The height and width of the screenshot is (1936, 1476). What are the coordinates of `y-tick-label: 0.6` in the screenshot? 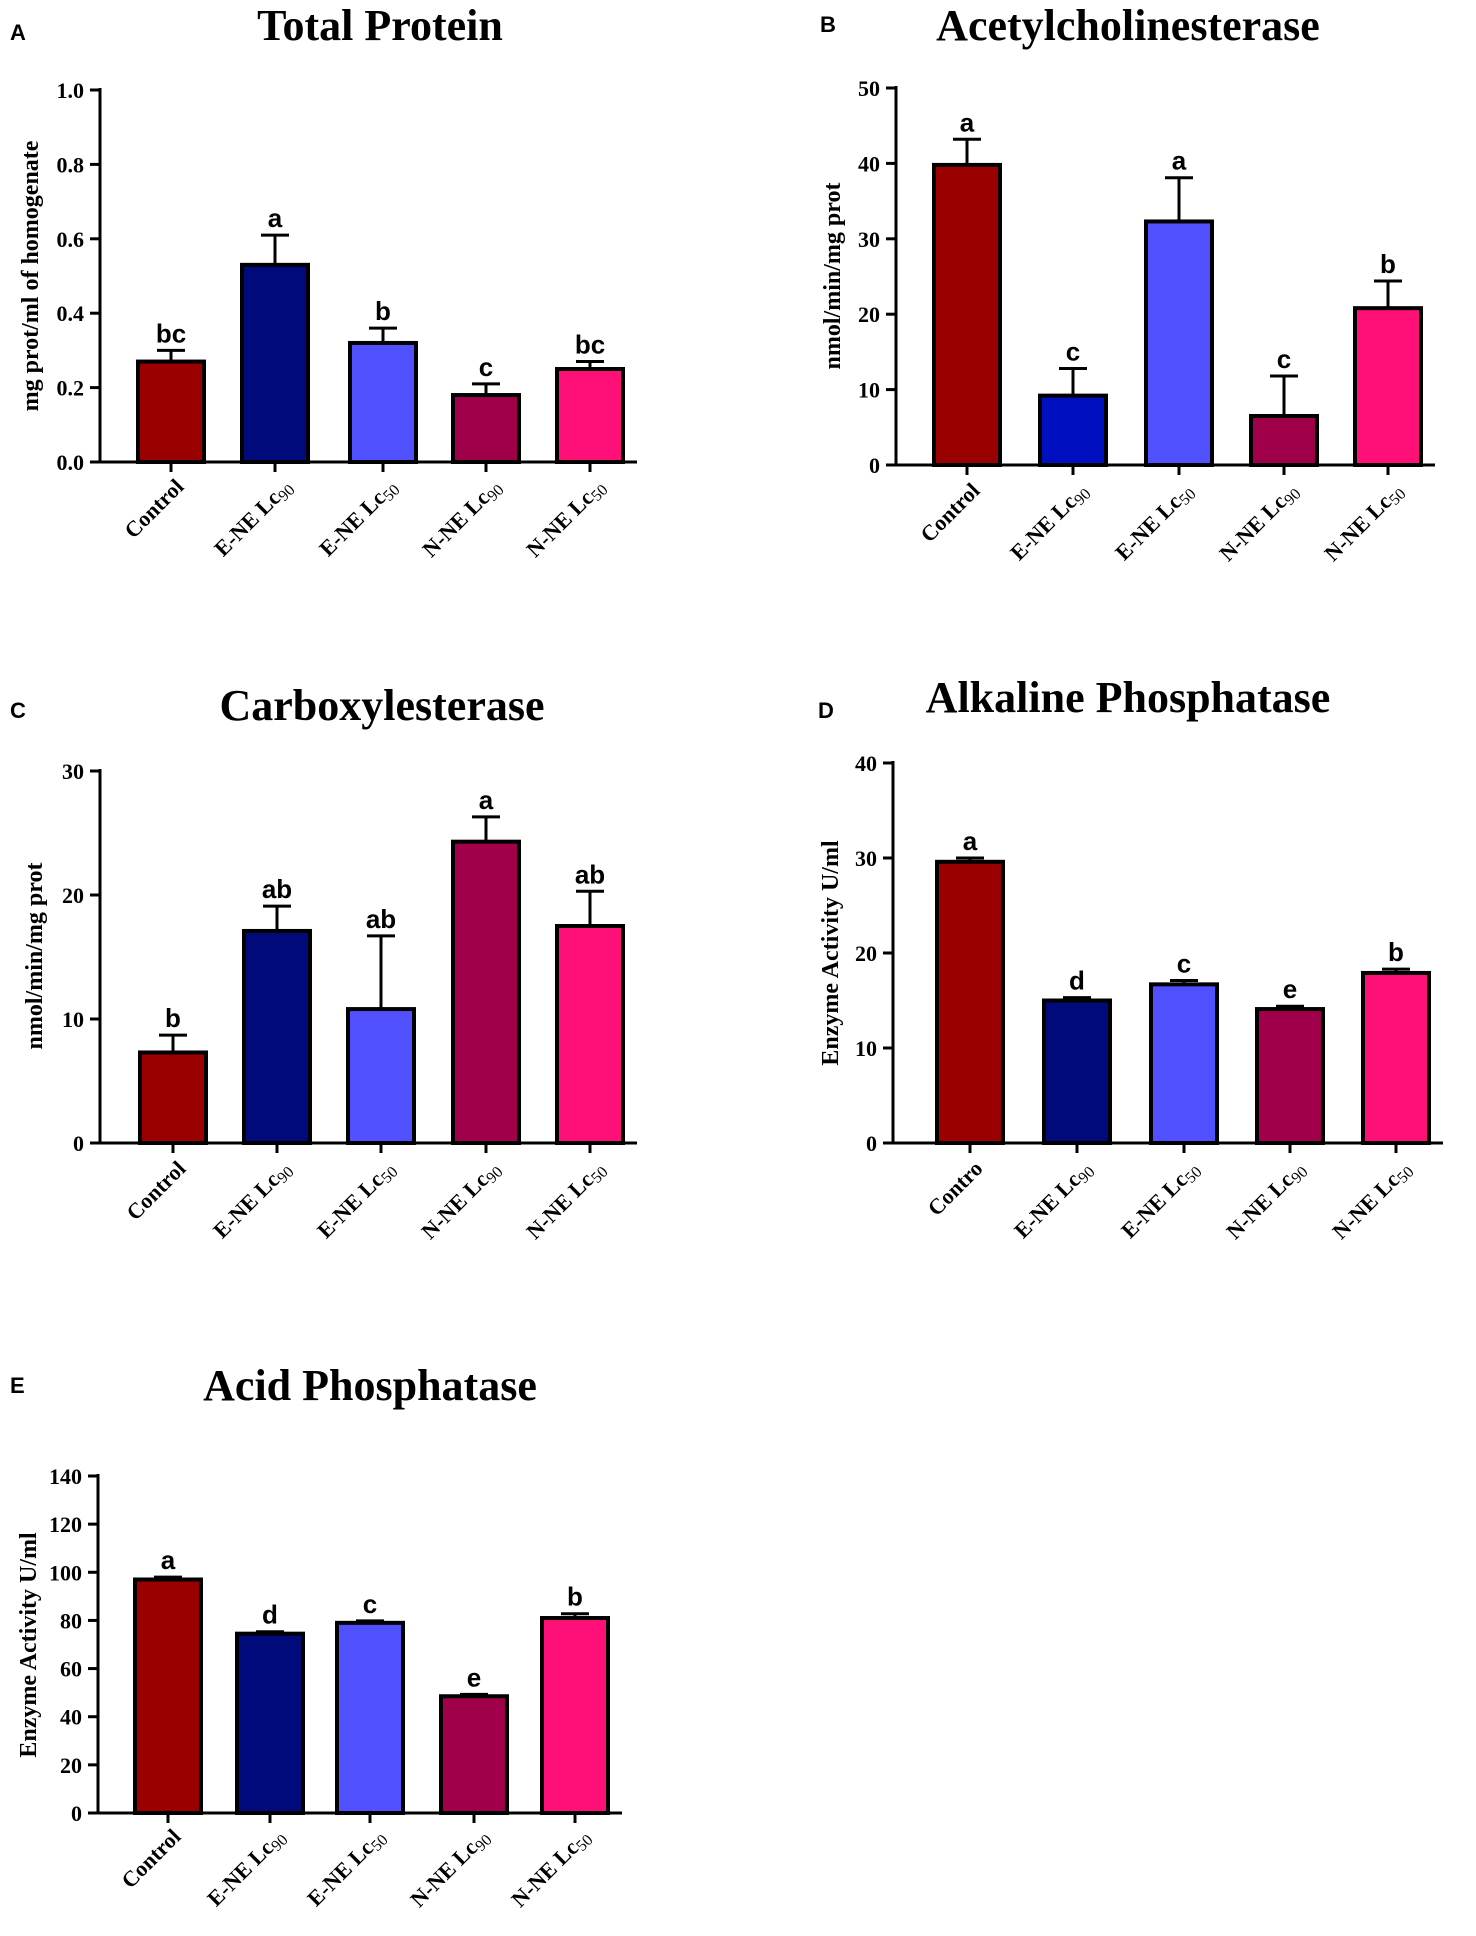 It's located at (71, 239).